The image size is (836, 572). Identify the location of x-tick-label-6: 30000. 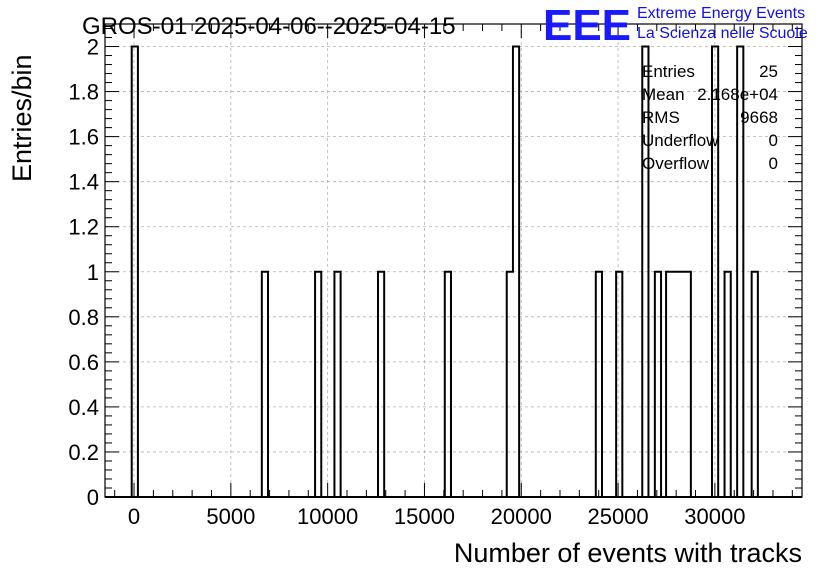
(714, 516).